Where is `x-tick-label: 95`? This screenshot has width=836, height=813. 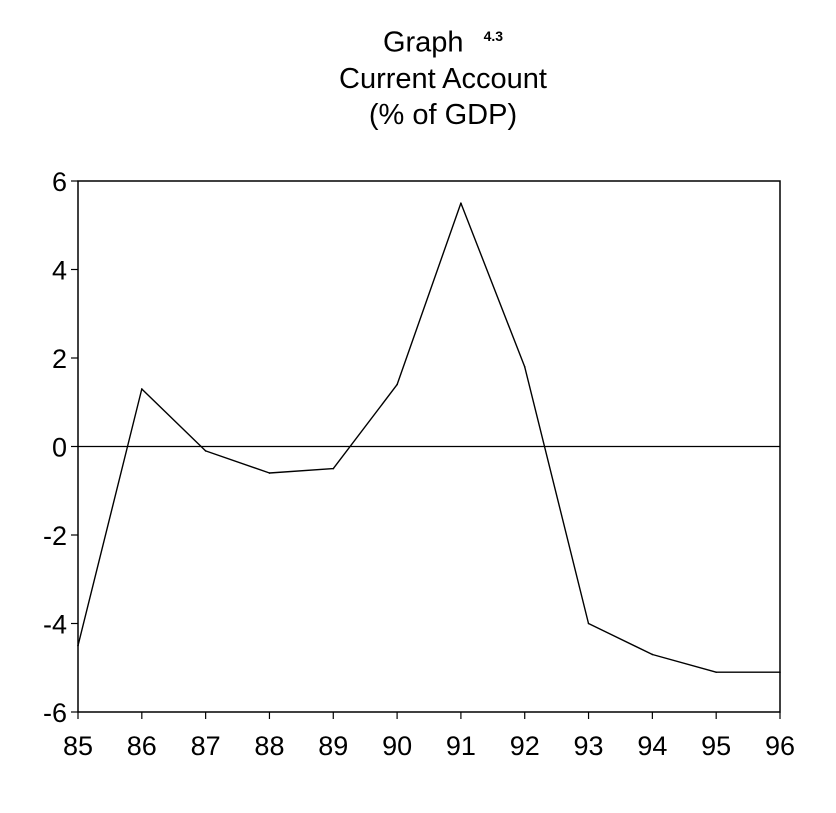 x-tick-label: 95 is located at coordinates (716, 746).